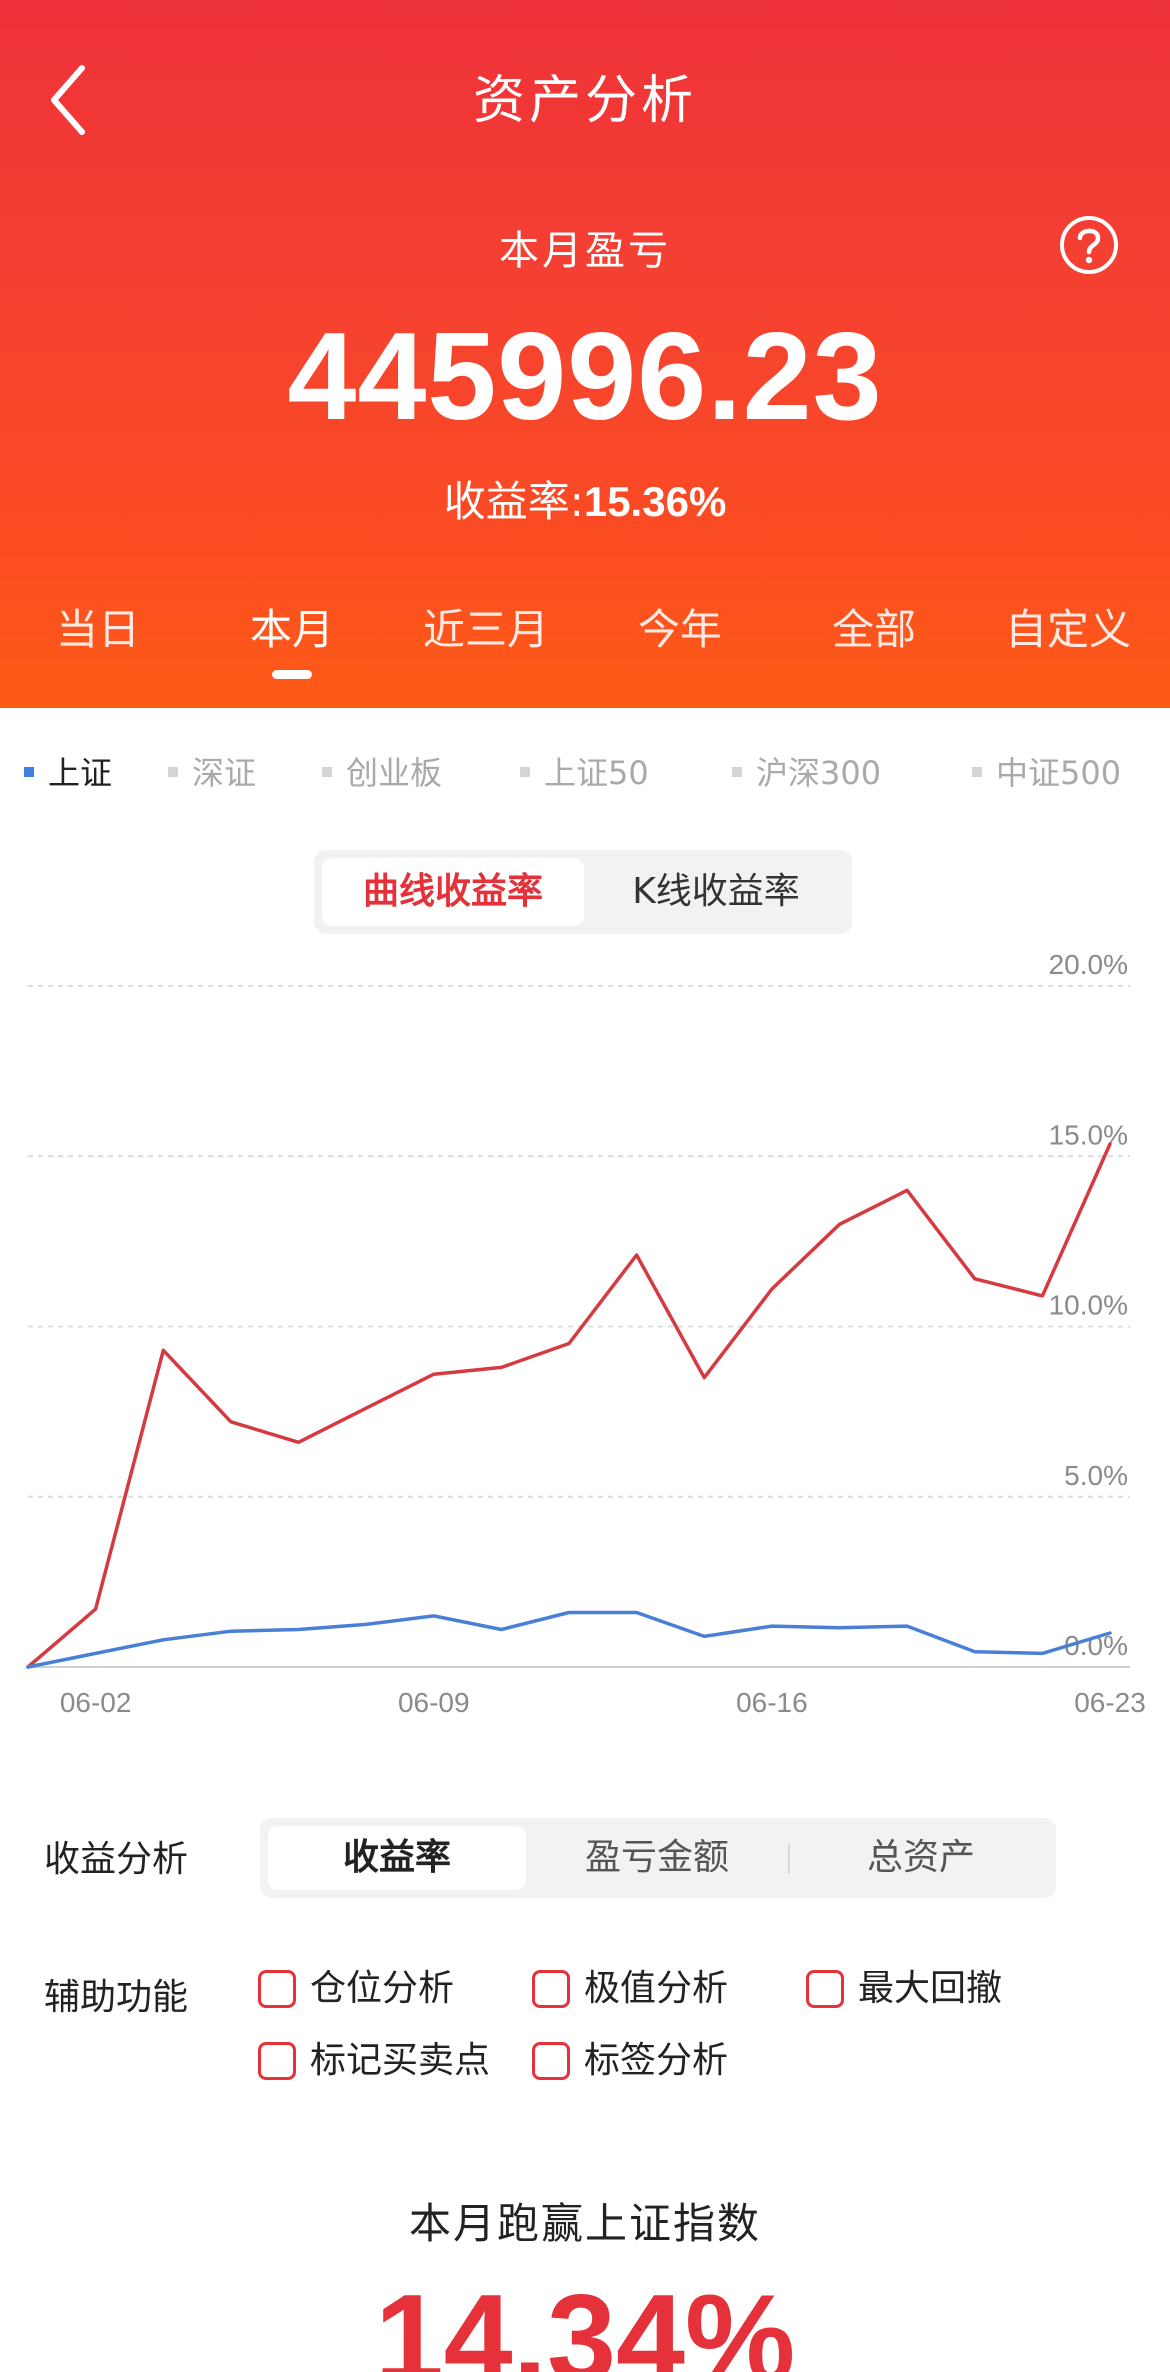  I want to click on x-tick-label: 06-23, so click(1110, 1702).